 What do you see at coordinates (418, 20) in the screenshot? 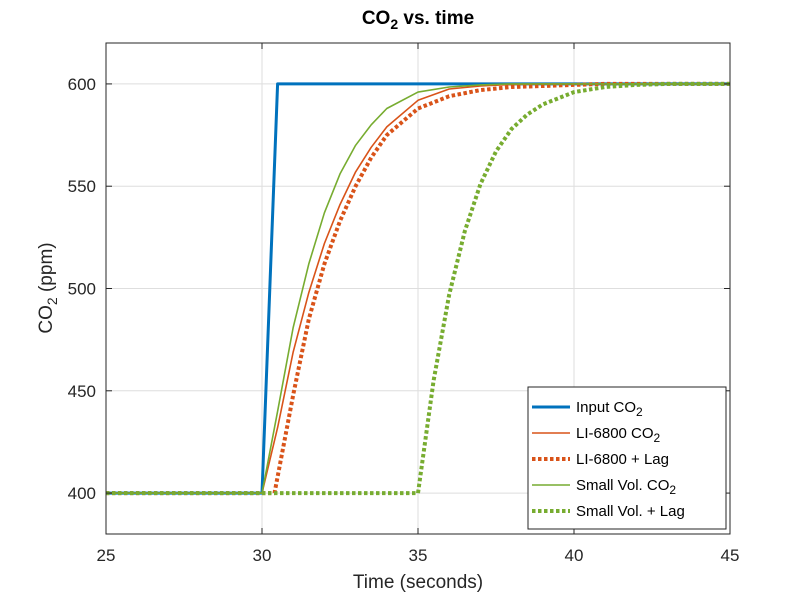
I see `chart-title: CO2 vs. time` at bounding box center [418, 20].